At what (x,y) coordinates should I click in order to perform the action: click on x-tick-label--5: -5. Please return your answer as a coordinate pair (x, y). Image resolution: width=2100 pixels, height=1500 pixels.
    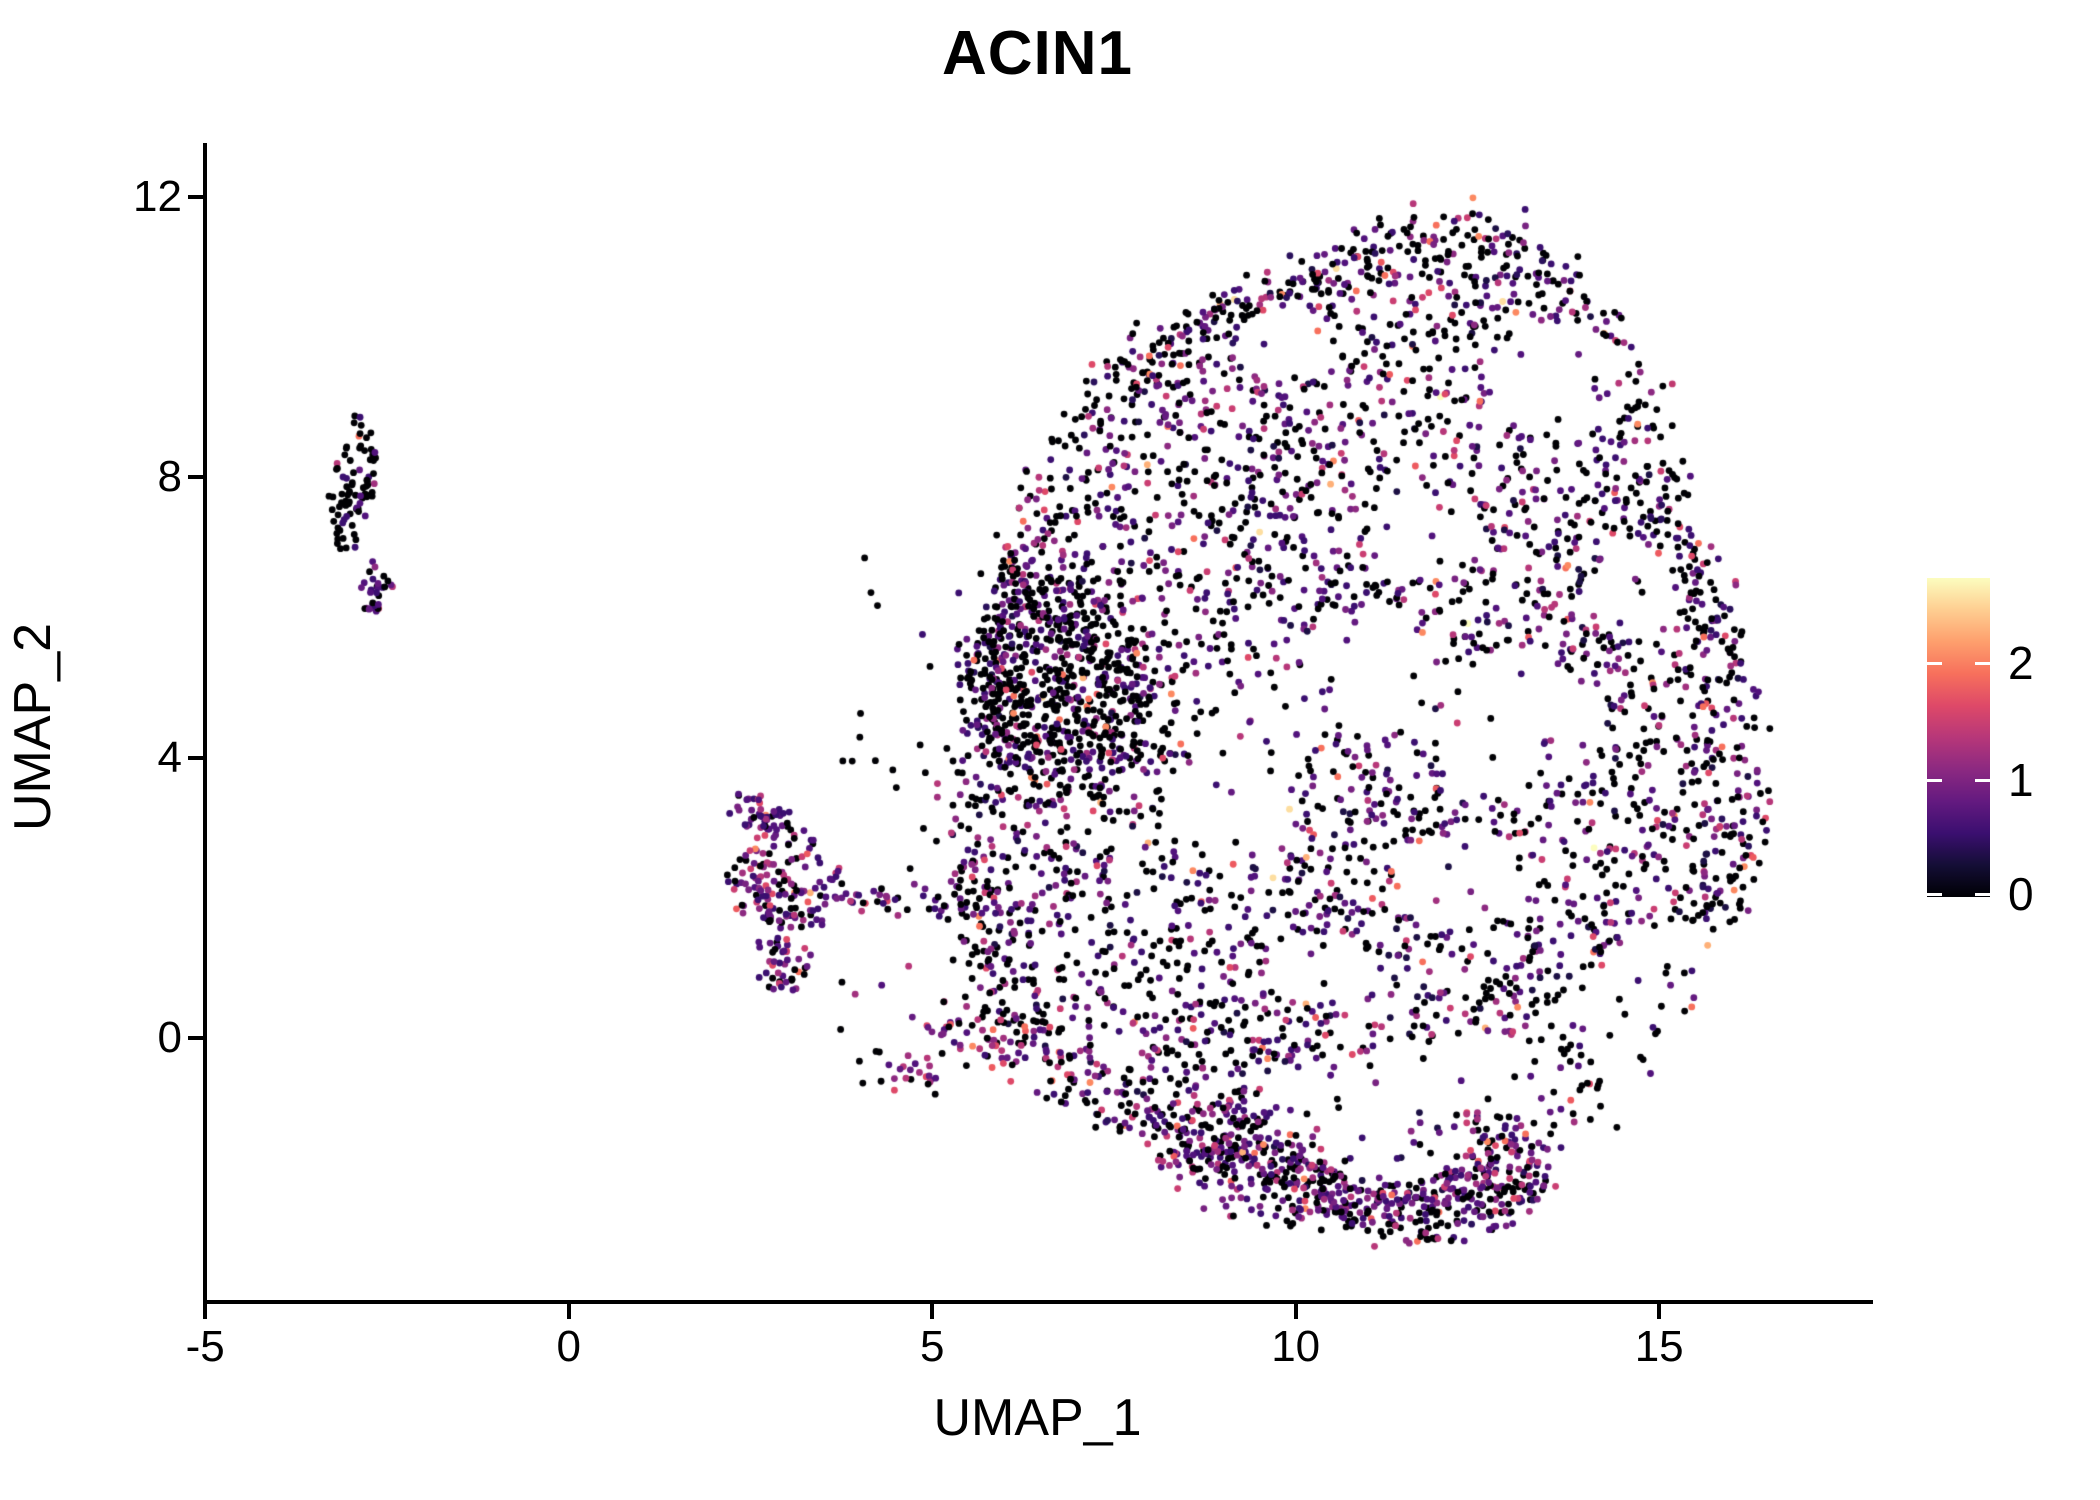
    Looking at the image, I should click on (205, 1346).